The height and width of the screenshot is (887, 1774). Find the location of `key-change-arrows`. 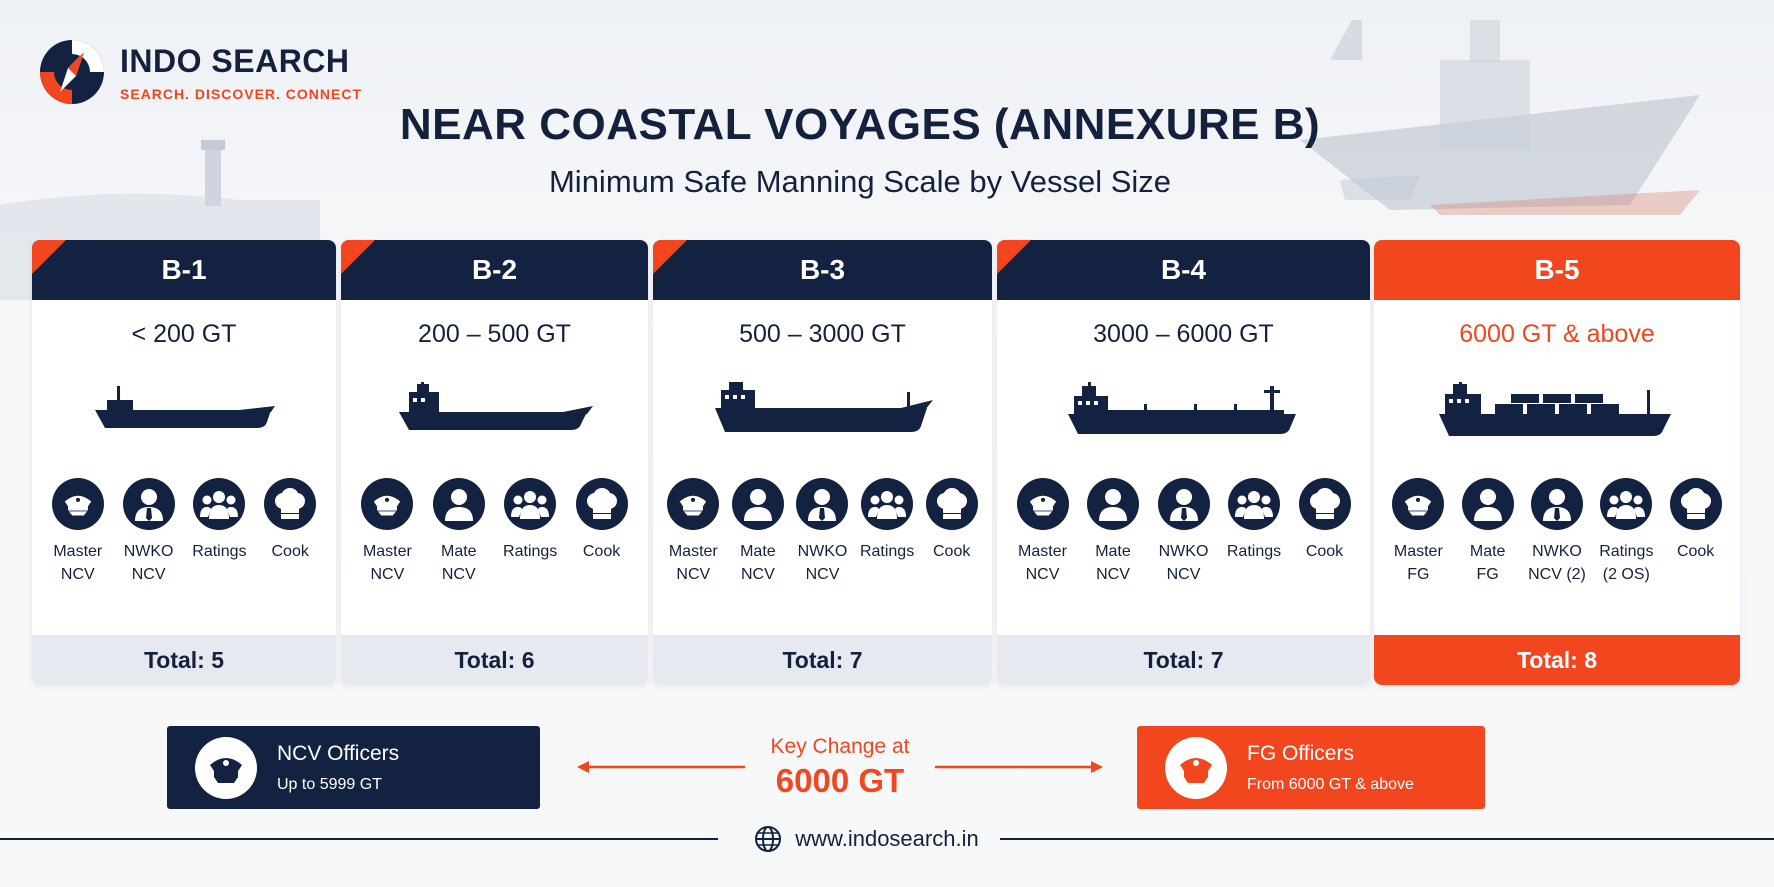

key-change-arrows is located at coordinates (840, 767).